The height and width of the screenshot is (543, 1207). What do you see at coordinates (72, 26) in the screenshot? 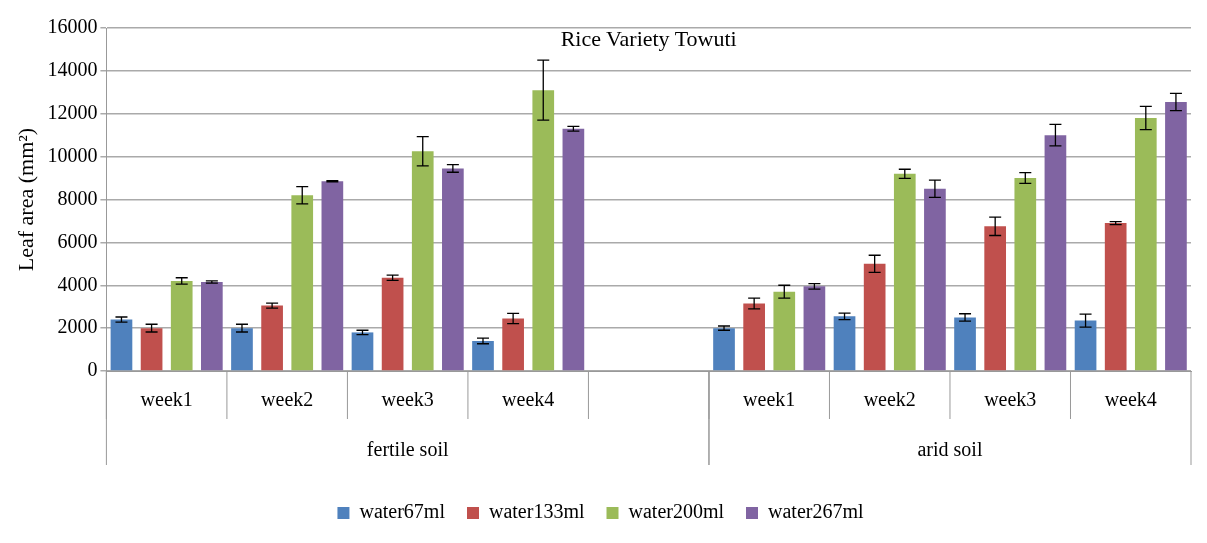
I see `y-tick-label: 16000` at bounding box center [72, 26].